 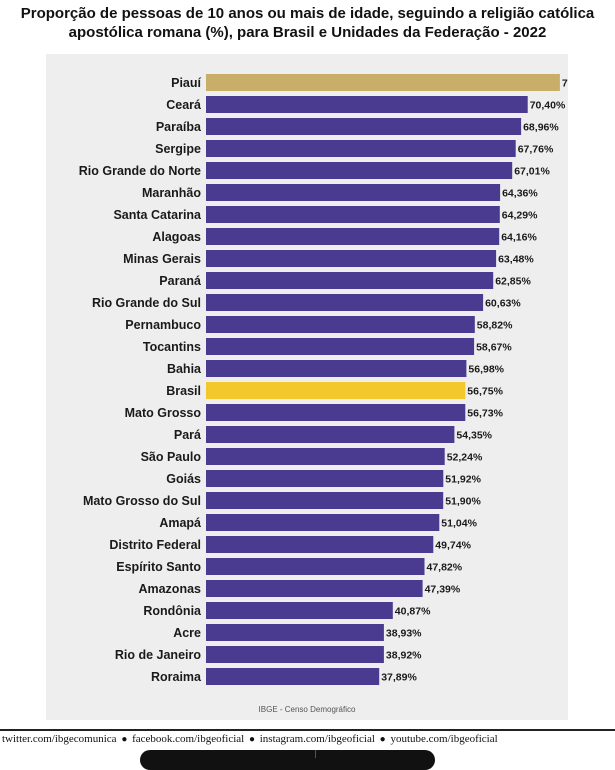 What do you see at coordinates (516, 260) in the screenshot?
I see `value-label: 63,48%` at bounding box center [516, 260].